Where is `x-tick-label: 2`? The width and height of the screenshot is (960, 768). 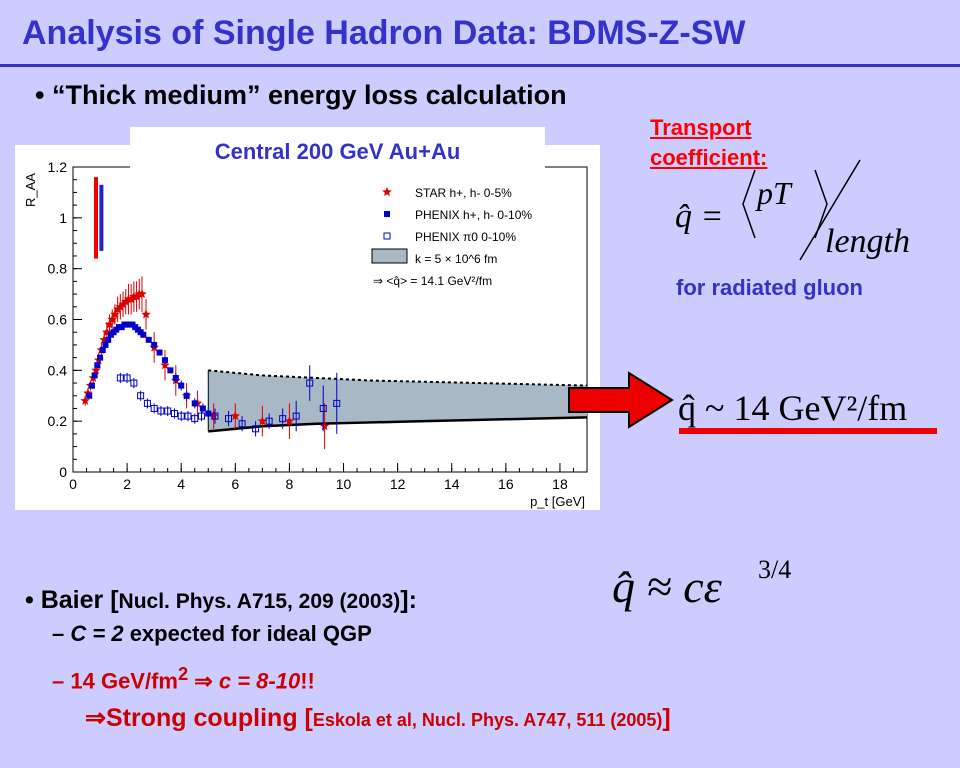
x-tick-label: 2 is located at coordinates (127, 484).